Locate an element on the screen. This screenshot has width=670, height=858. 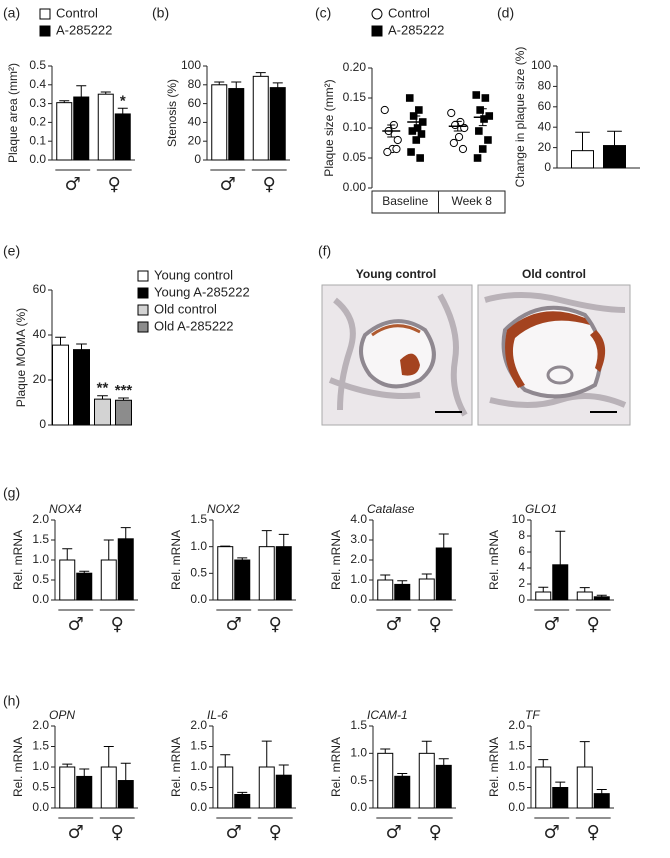
y-tick-label: 40 is located at coordinates (40, 334).